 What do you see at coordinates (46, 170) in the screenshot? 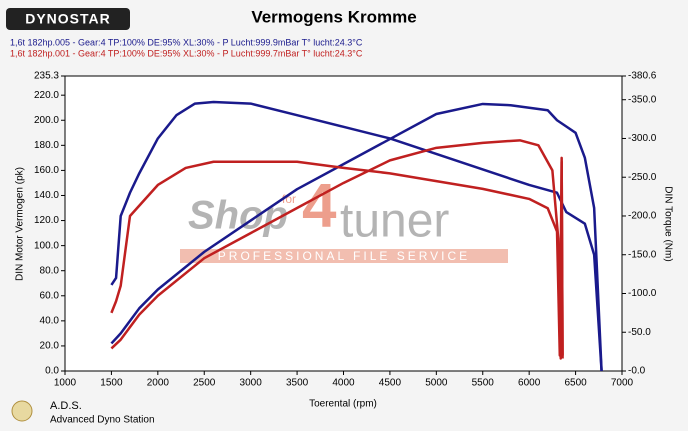
I see `y-tick-label: 160.0` at bounding box center [46, 170].